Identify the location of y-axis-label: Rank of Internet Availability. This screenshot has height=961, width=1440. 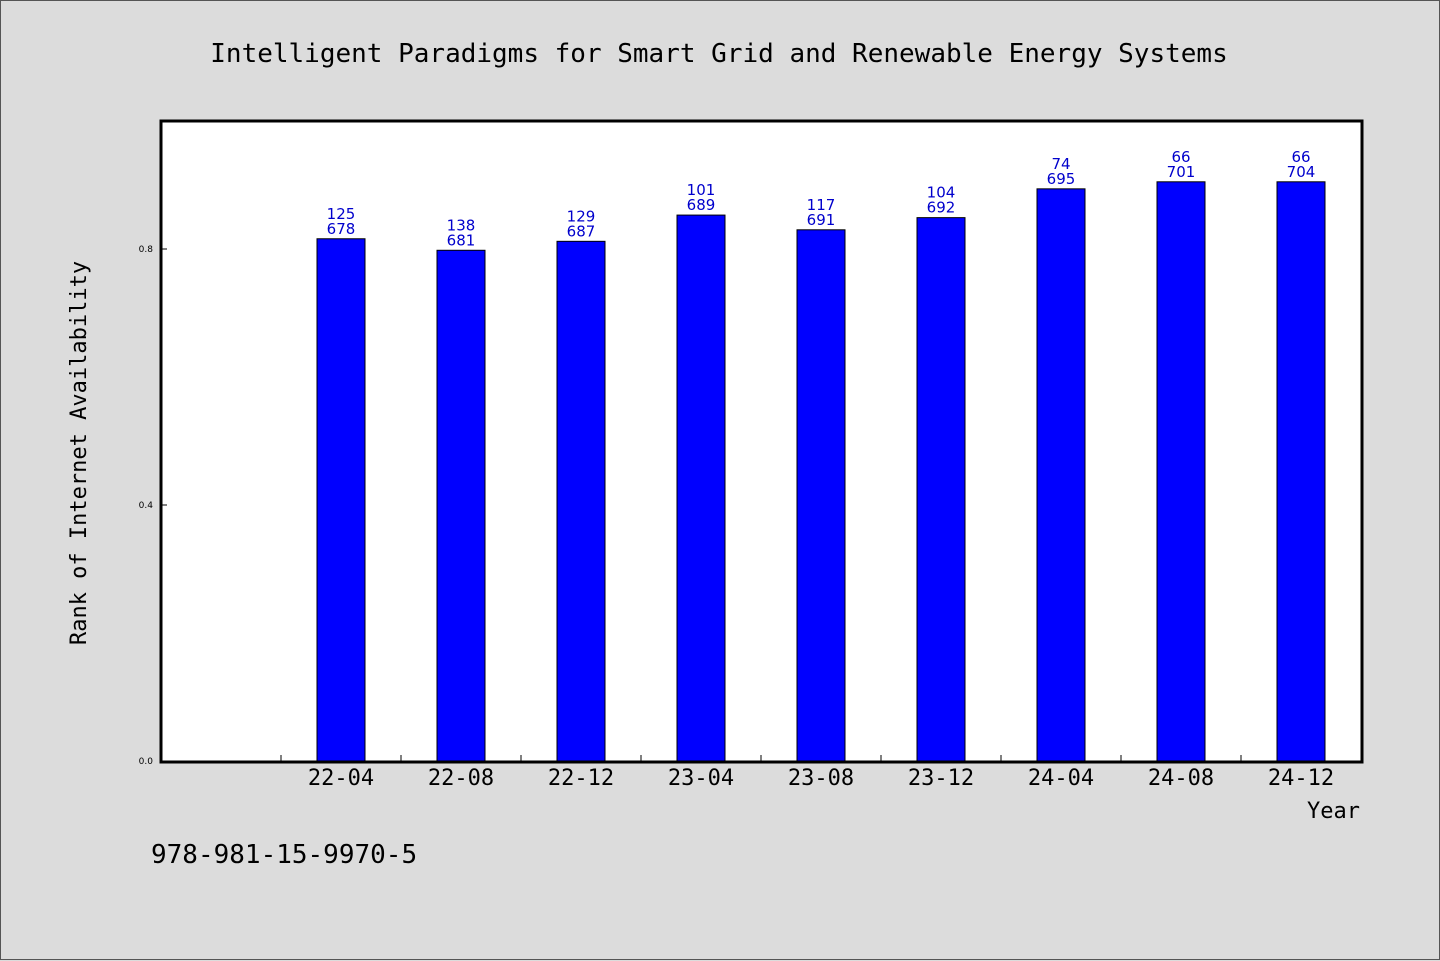
(79, 453).